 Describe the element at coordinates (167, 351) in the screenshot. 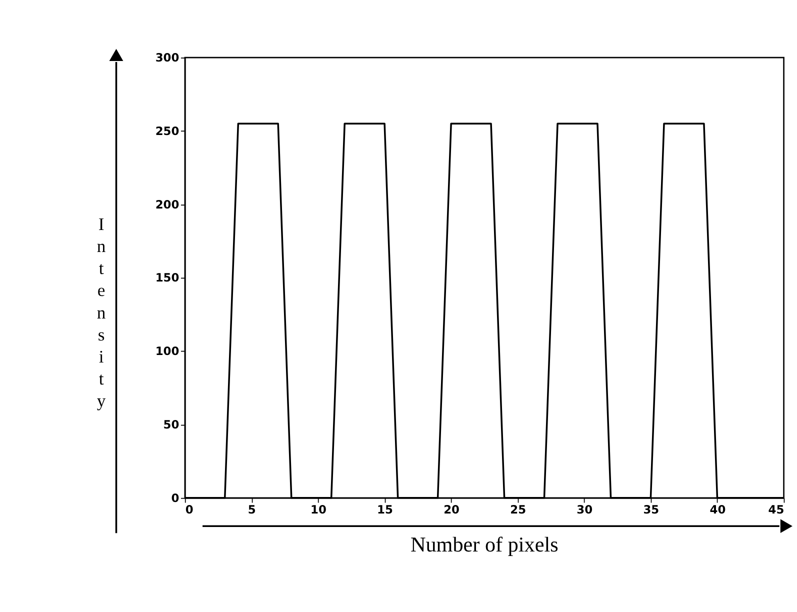

I see `y-tick-label: 100` at that location.